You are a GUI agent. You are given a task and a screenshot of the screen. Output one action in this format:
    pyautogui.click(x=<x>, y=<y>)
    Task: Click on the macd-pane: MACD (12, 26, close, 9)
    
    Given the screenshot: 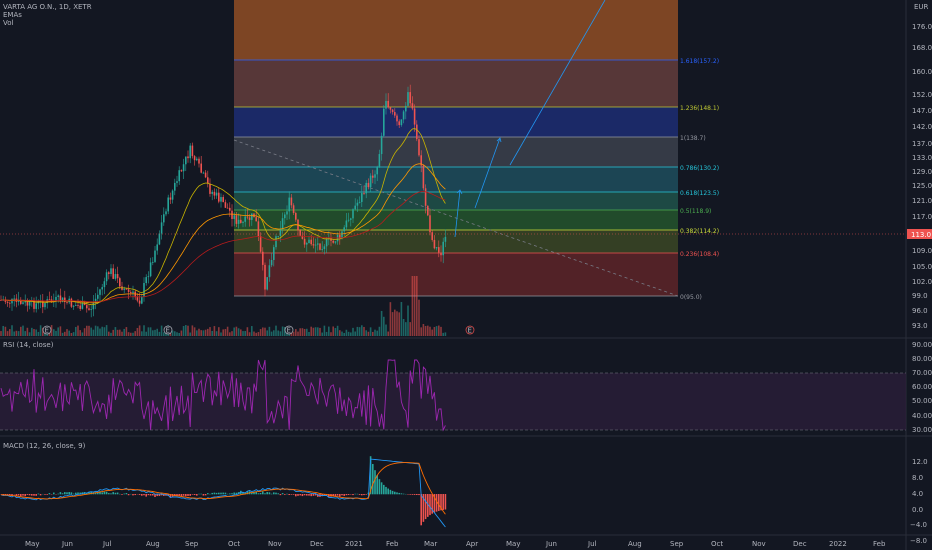 What is the action you would take?
    pyautogui.click(x=223, y=485)
    